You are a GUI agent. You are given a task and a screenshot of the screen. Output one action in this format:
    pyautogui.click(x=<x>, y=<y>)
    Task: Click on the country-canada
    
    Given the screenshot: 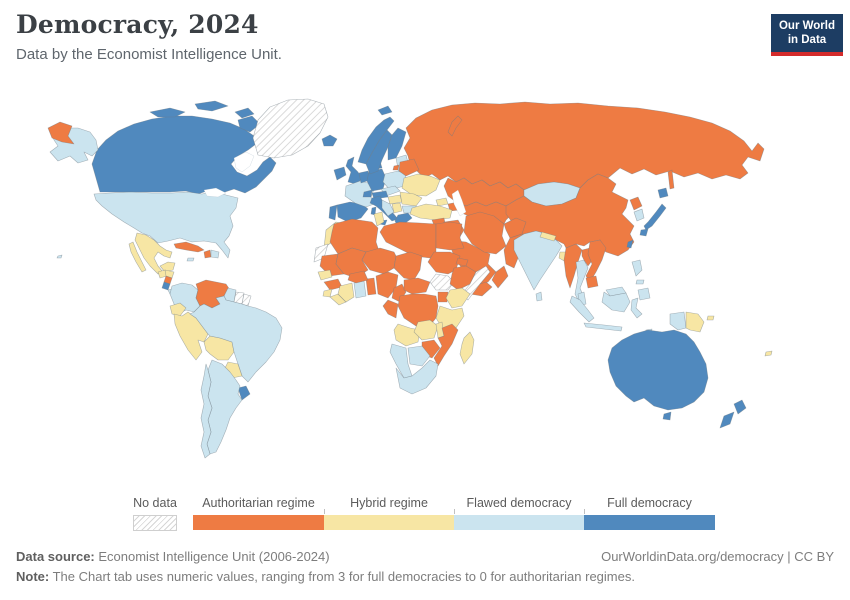 What is the action you would take?
    pyautogui.click(x=184, y=155)
    